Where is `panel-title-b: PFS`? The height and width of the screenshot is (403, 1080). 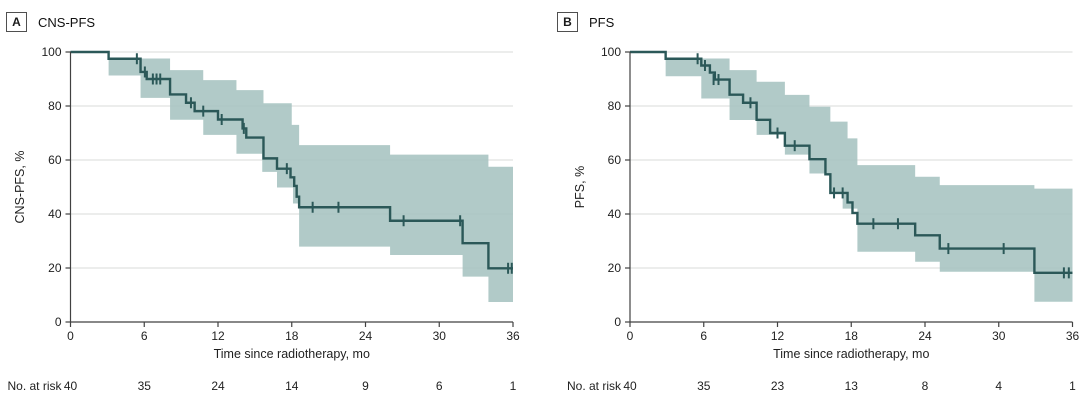 panel-title-b: PFS is located at coordinates (602, 22).